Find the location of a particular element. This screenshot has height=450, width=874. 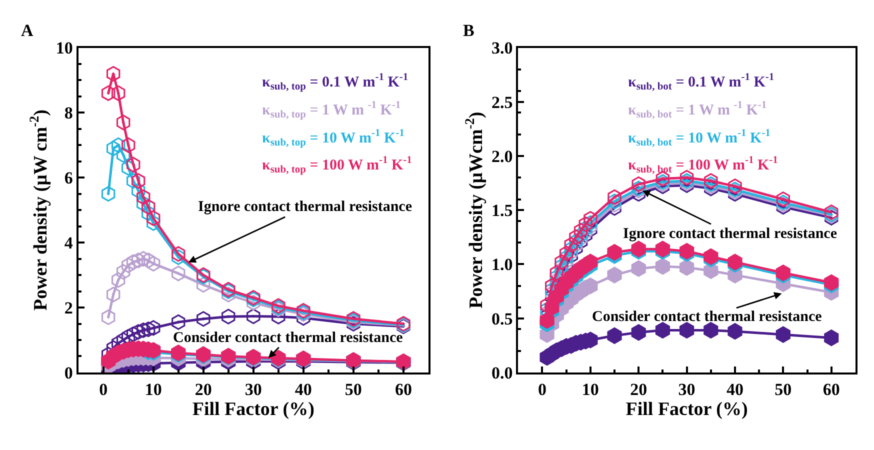

y-tick-label: 0.0 is located at coordinates (502, 372).